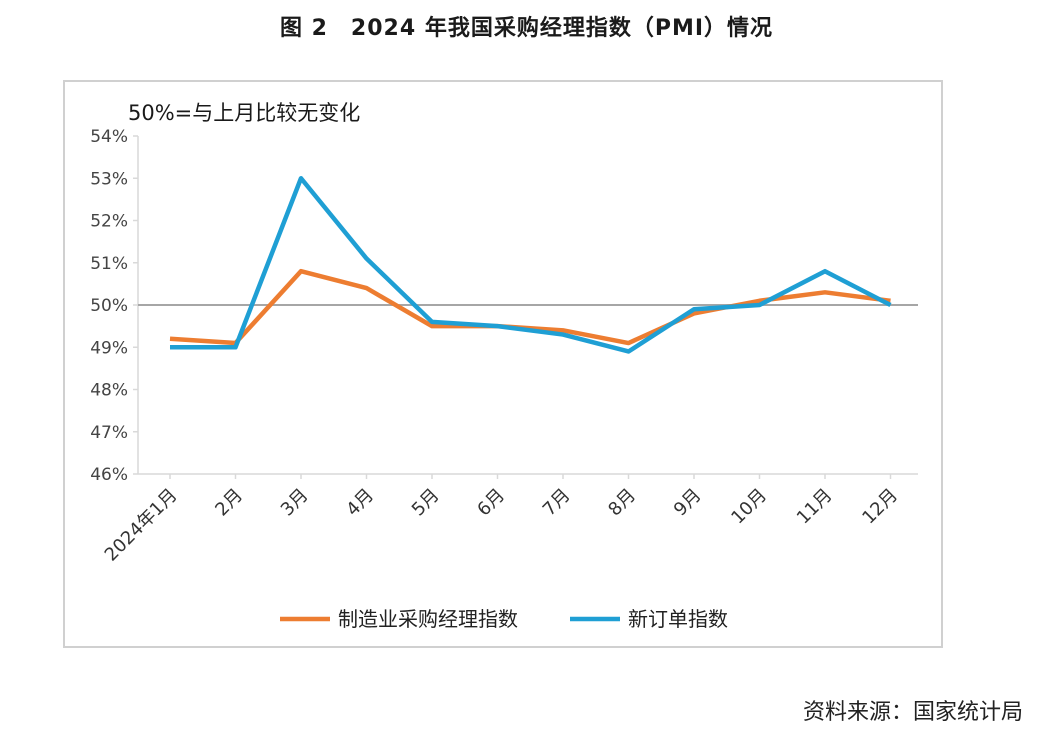 The height and width of the screenshot is (744, 1053). Describe the element at coordinates (109, 306) in the screenshot. I see `y-tick-label: 50%` at that location.